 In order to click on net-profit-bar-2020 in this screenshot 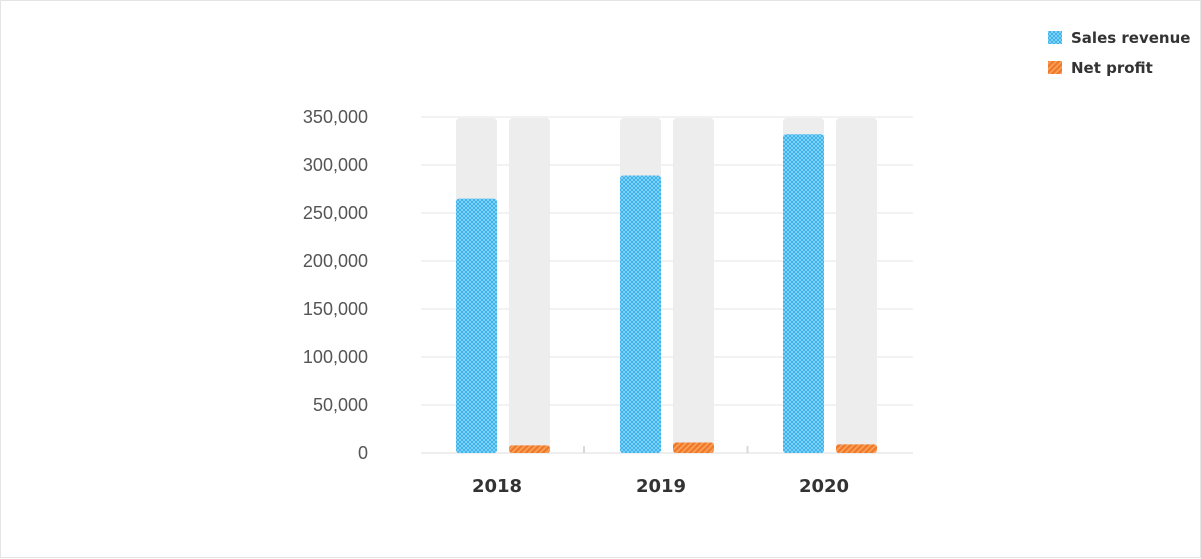, I will do `click(856, 448)`.